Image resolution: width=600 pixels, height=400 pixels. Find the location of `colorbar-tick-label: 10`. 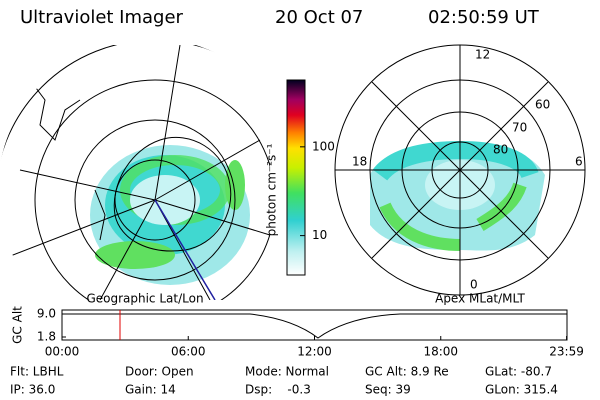

colorbar-tick-label: 10 is located at coordinates (319, 235).